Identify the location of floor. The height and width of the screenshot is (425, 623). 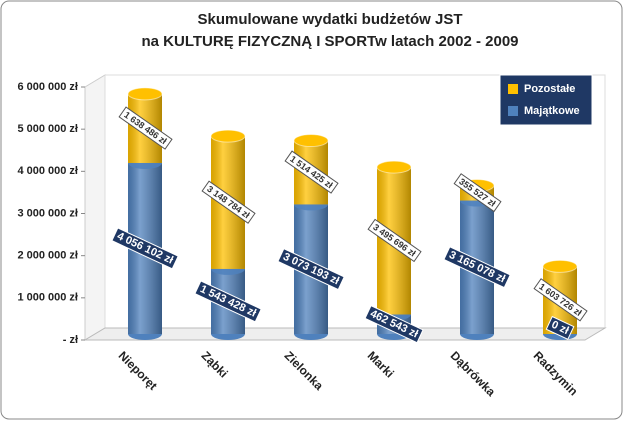
(345, 334).